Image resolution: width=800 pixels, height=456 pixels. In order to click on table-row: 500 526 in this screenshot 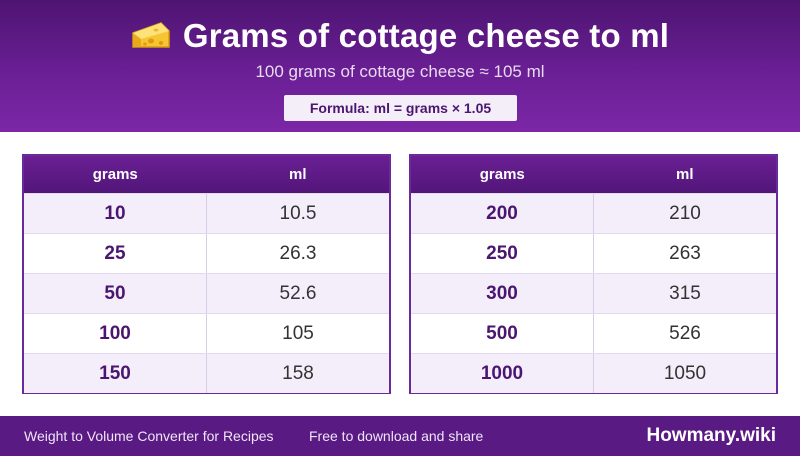, I will do `click(593, 333)`.